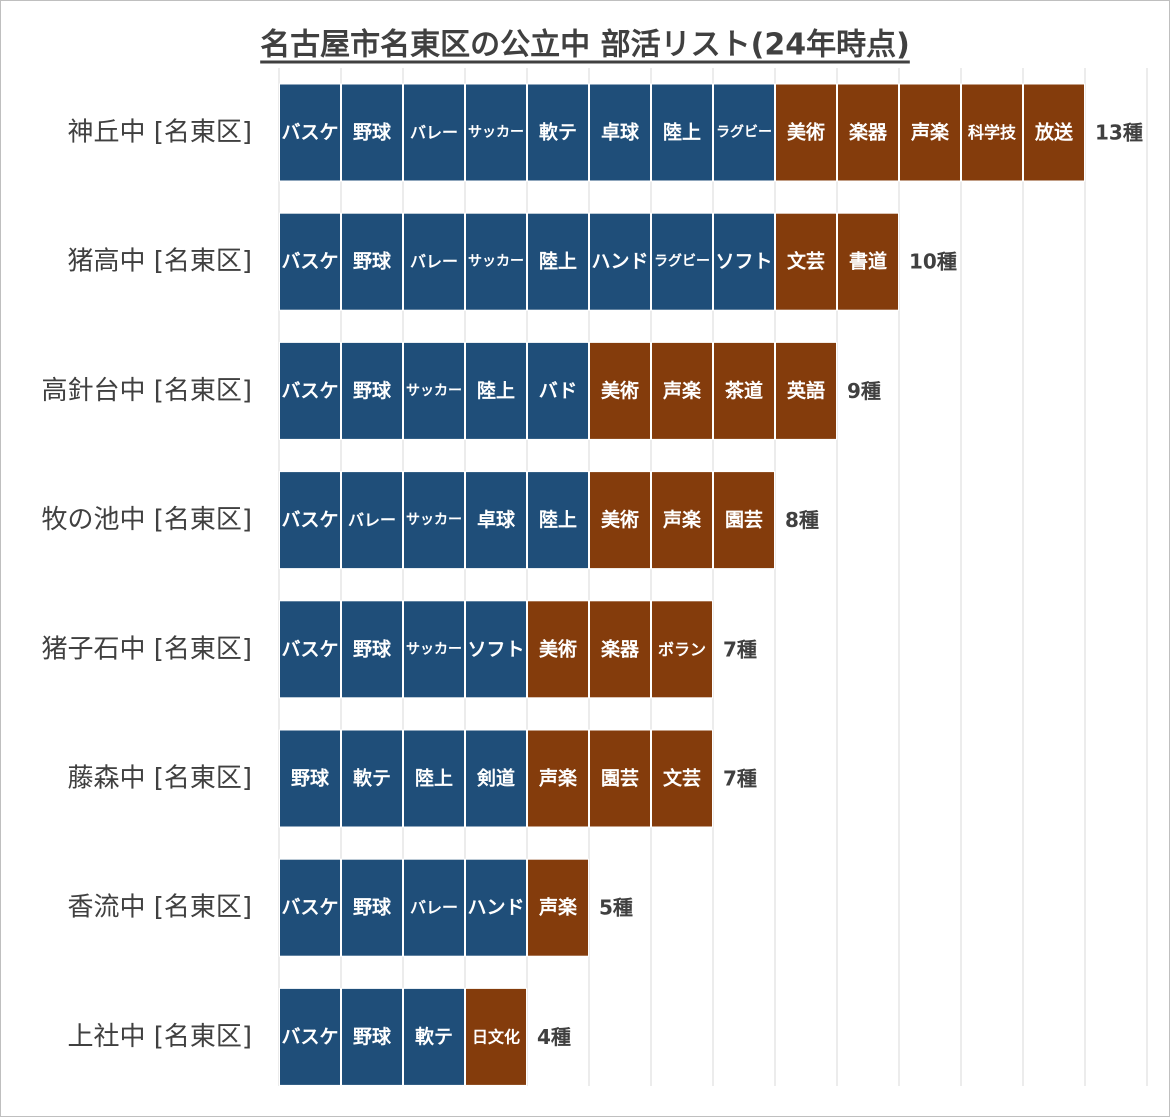 The width and height of the screenshot is (1170, 1117). What do you see at coordinates (159, 133) in the screenshot?
I see `school-label: 神丘中 [名東区]` at bounding box center [159, 133].